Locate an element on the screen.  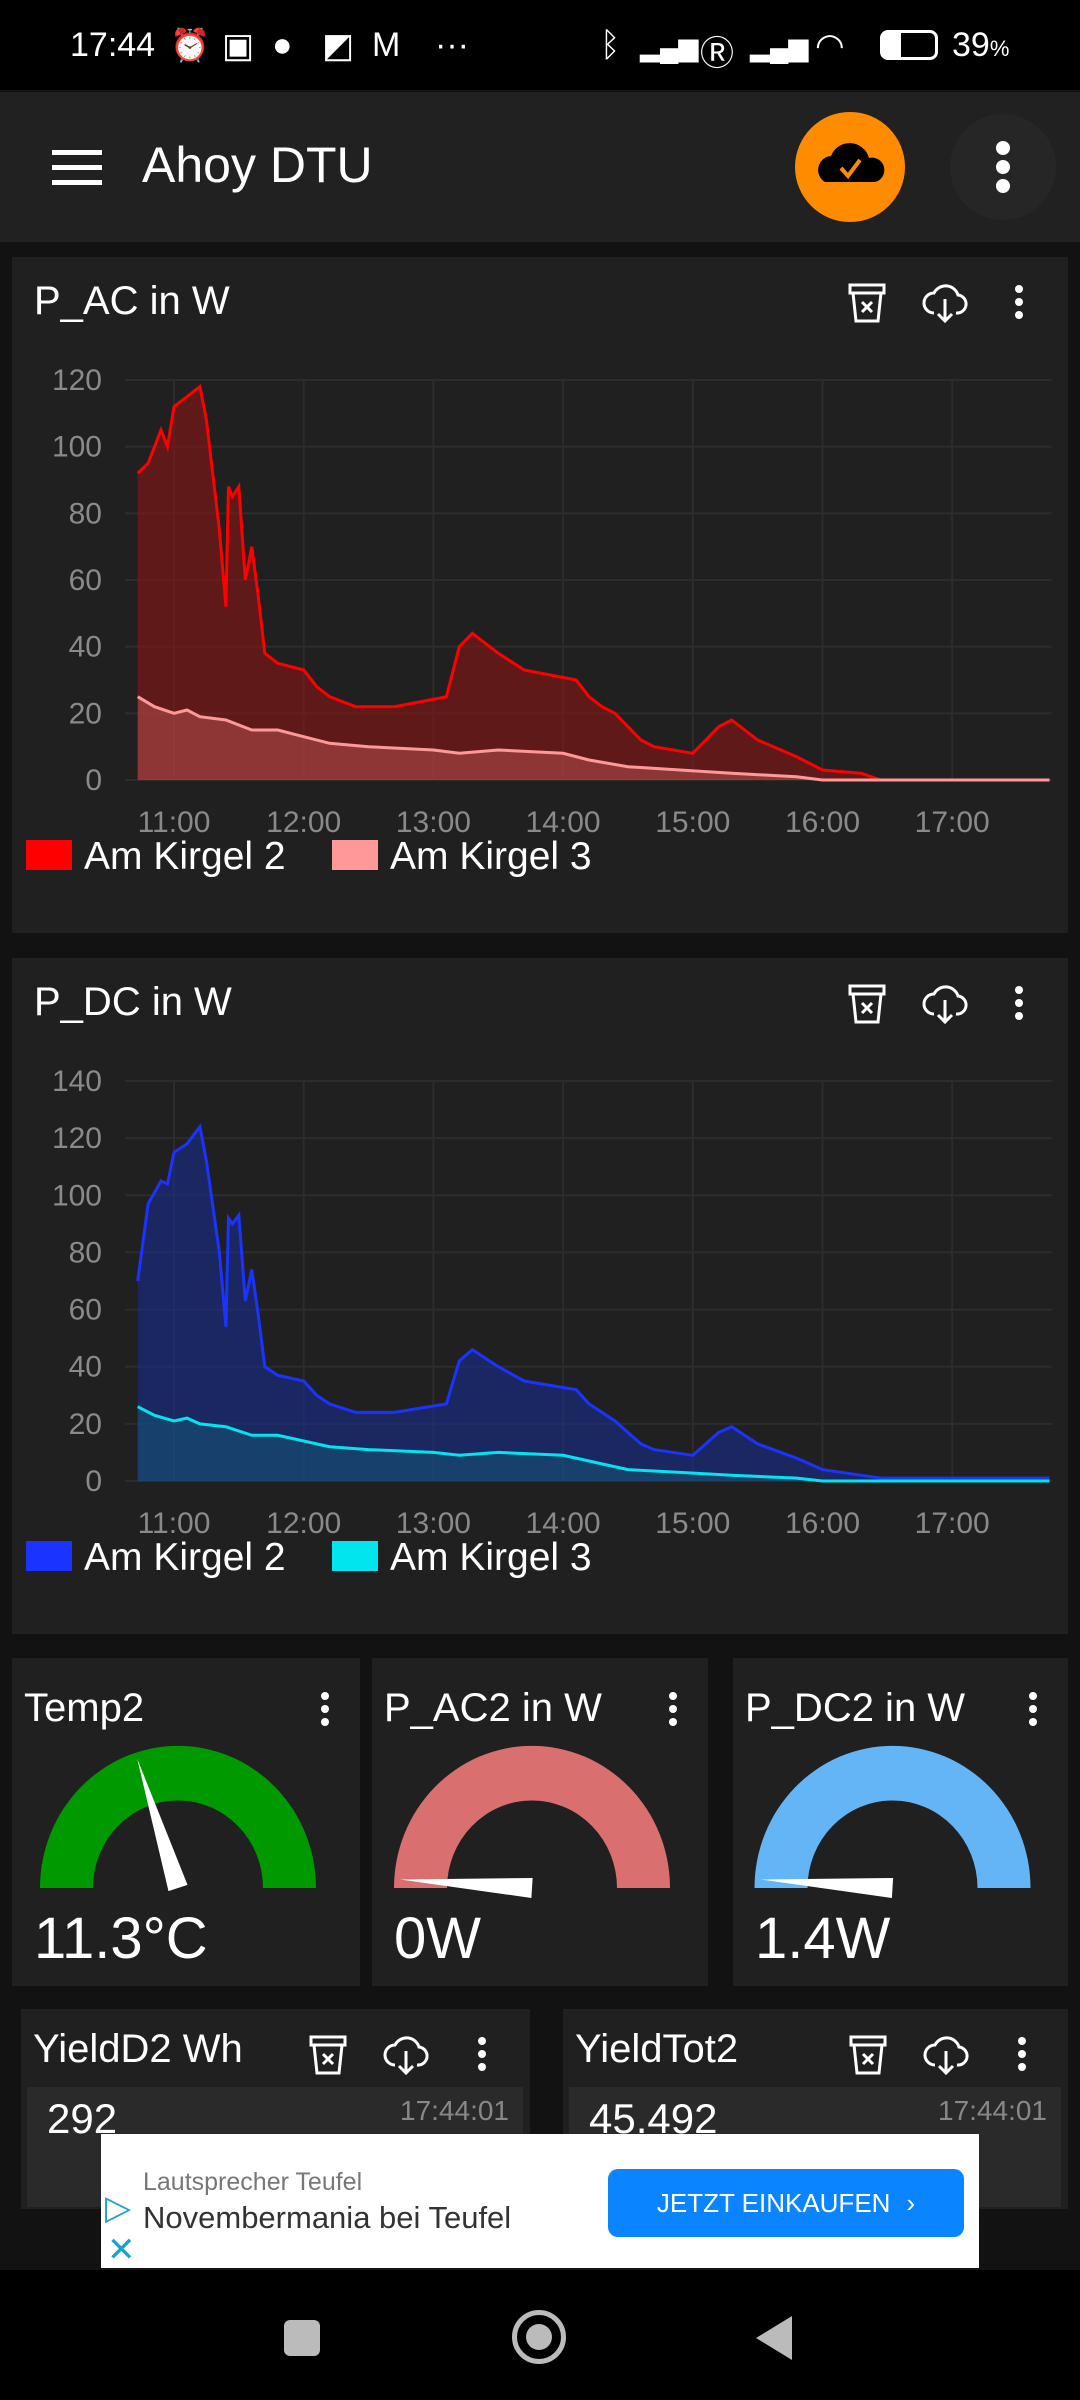
overflow-menu-button is located at coordinates (1003, 167).